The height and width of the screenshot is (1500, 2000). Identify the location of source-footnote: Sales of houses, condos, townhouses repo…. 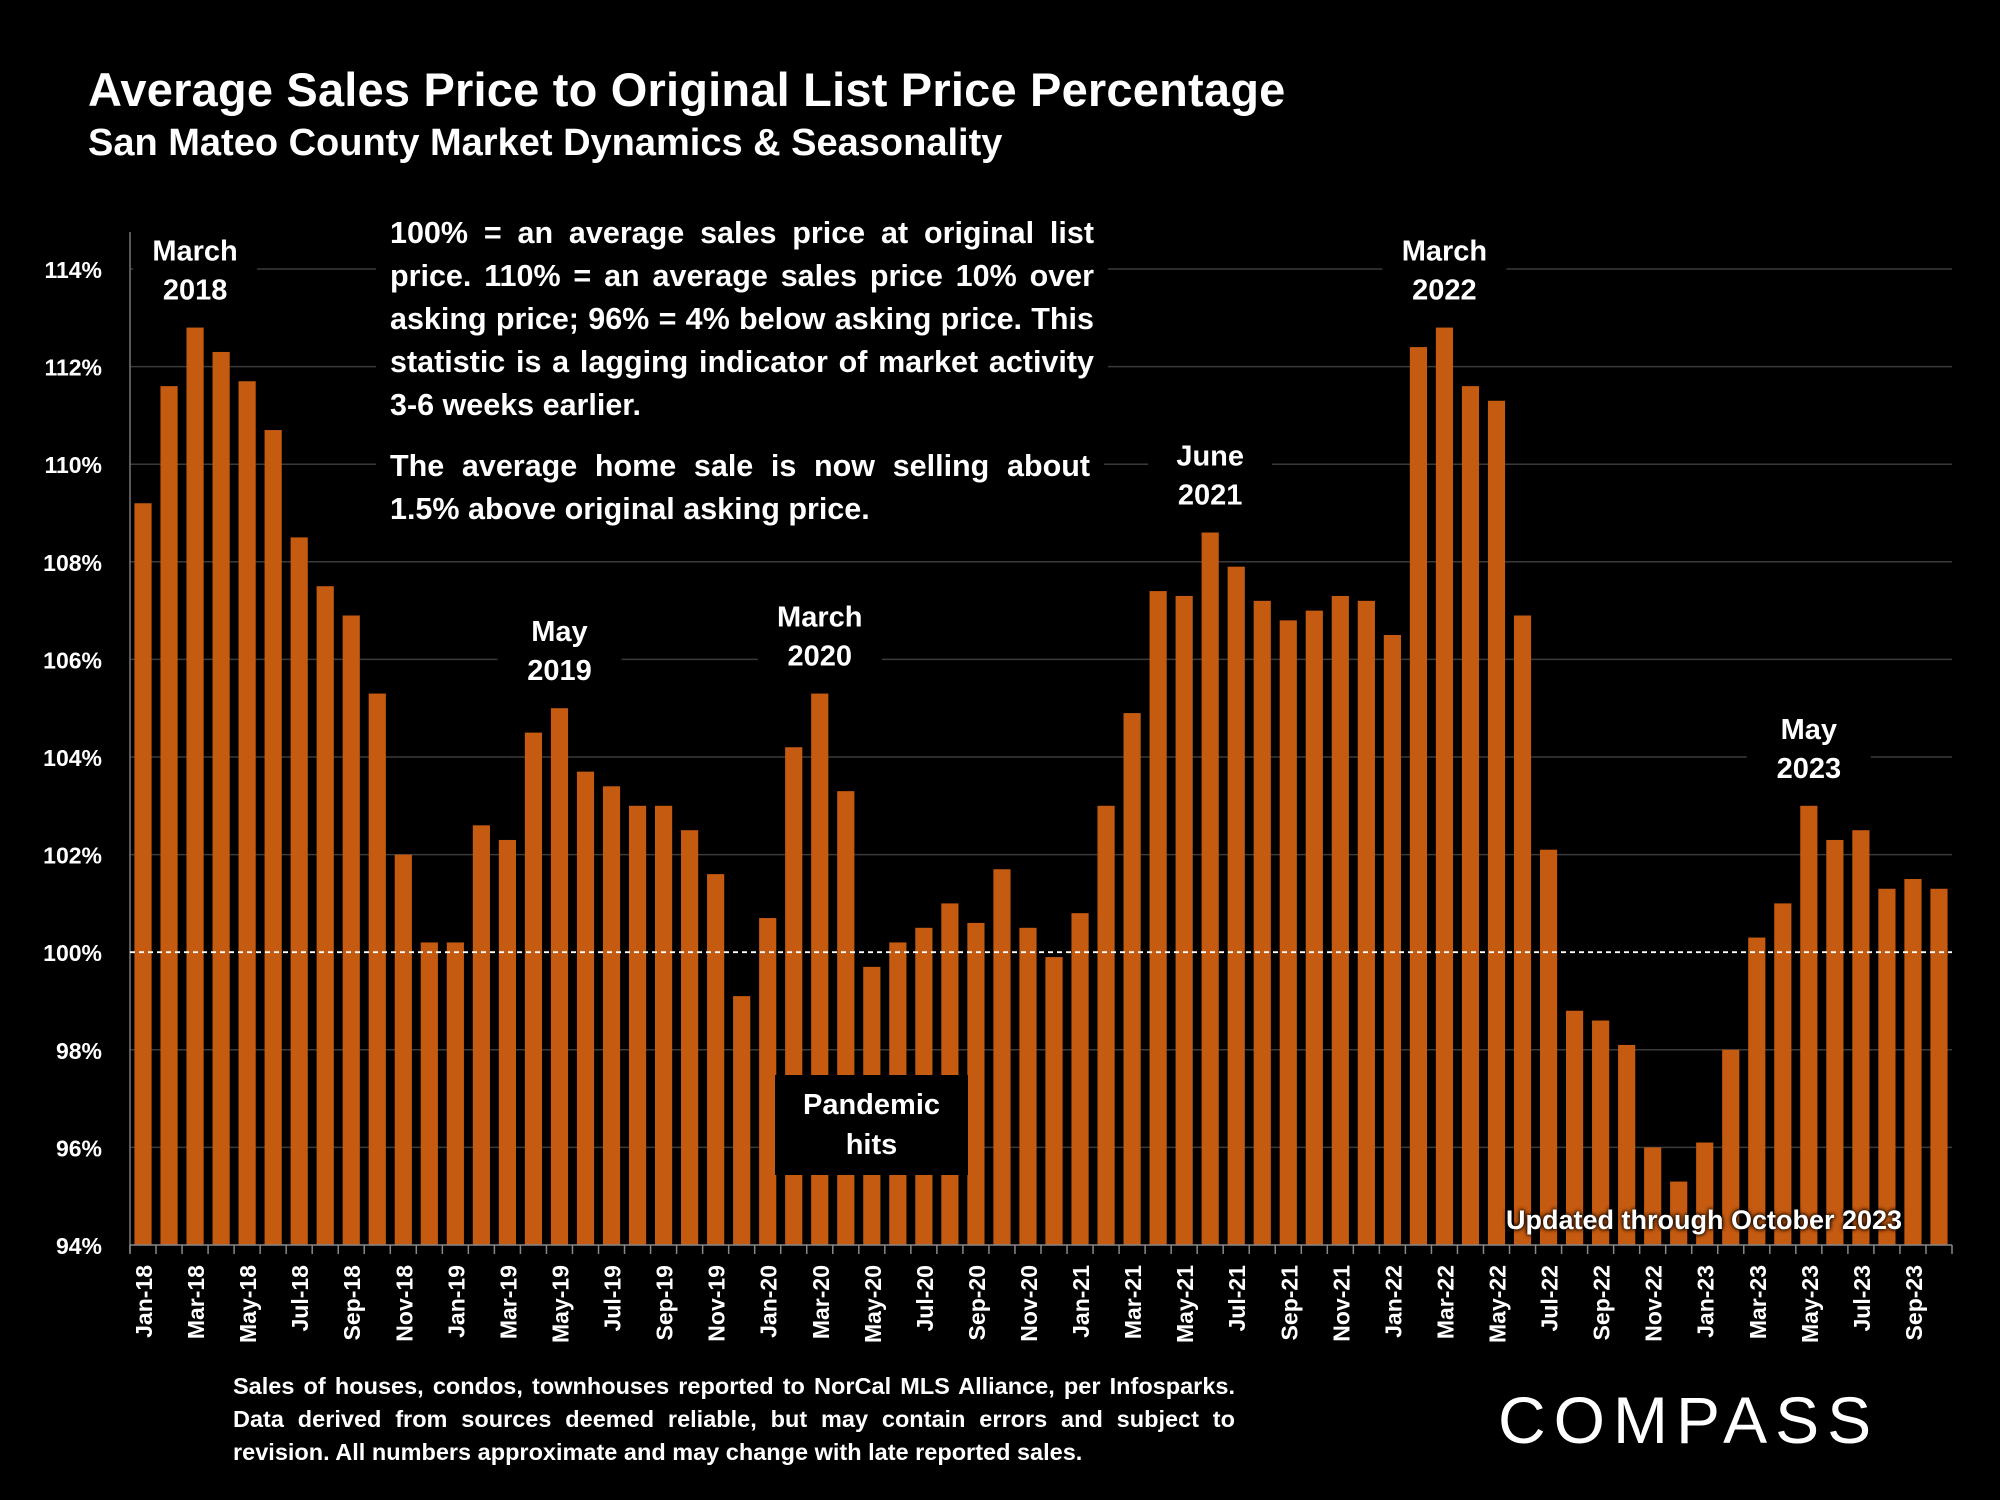
(734, 1419).